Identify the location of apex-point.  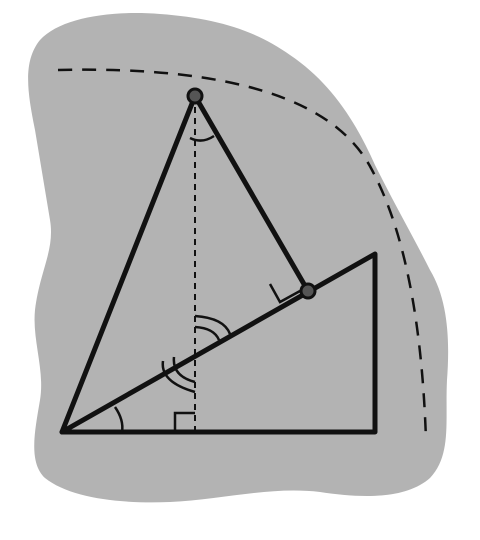
(195, 96).